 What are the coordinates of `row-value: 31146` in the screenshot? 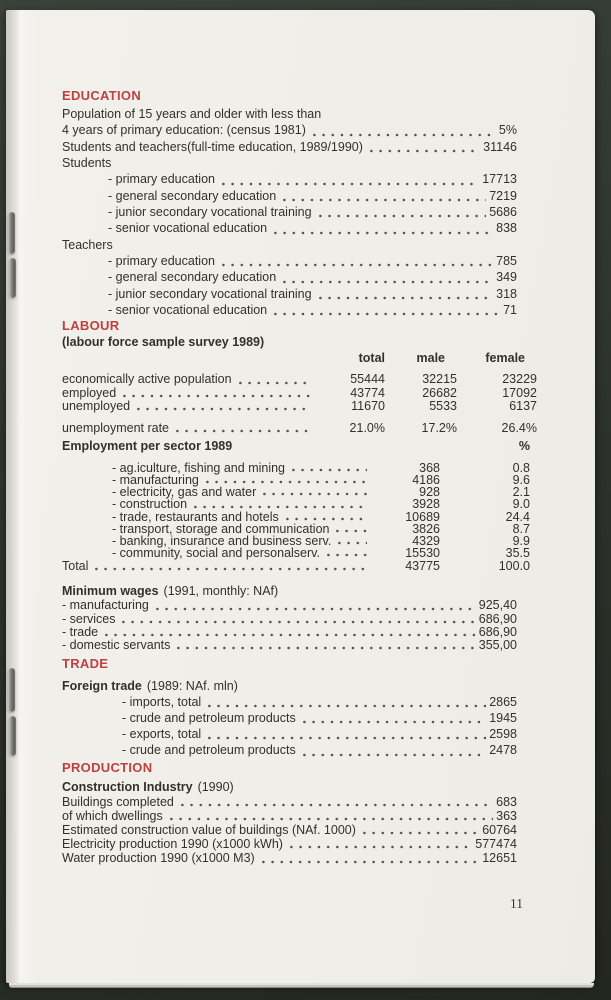 It's located at (500, 146).